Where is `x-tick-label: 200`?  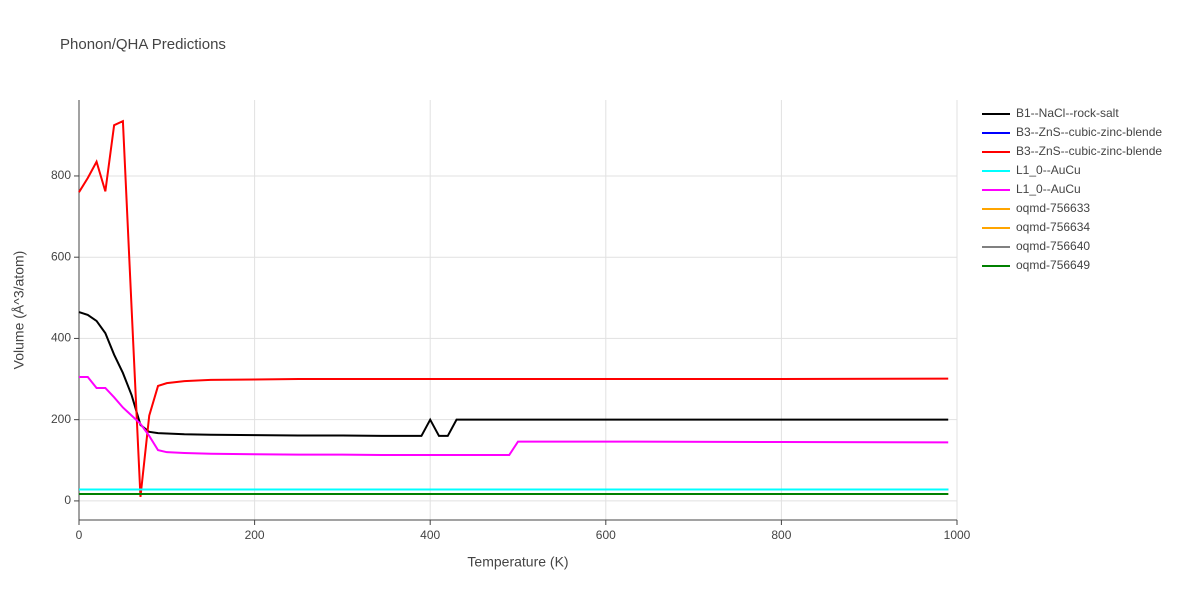
x-tick-label: 200 is located at coordinates (255, 535).